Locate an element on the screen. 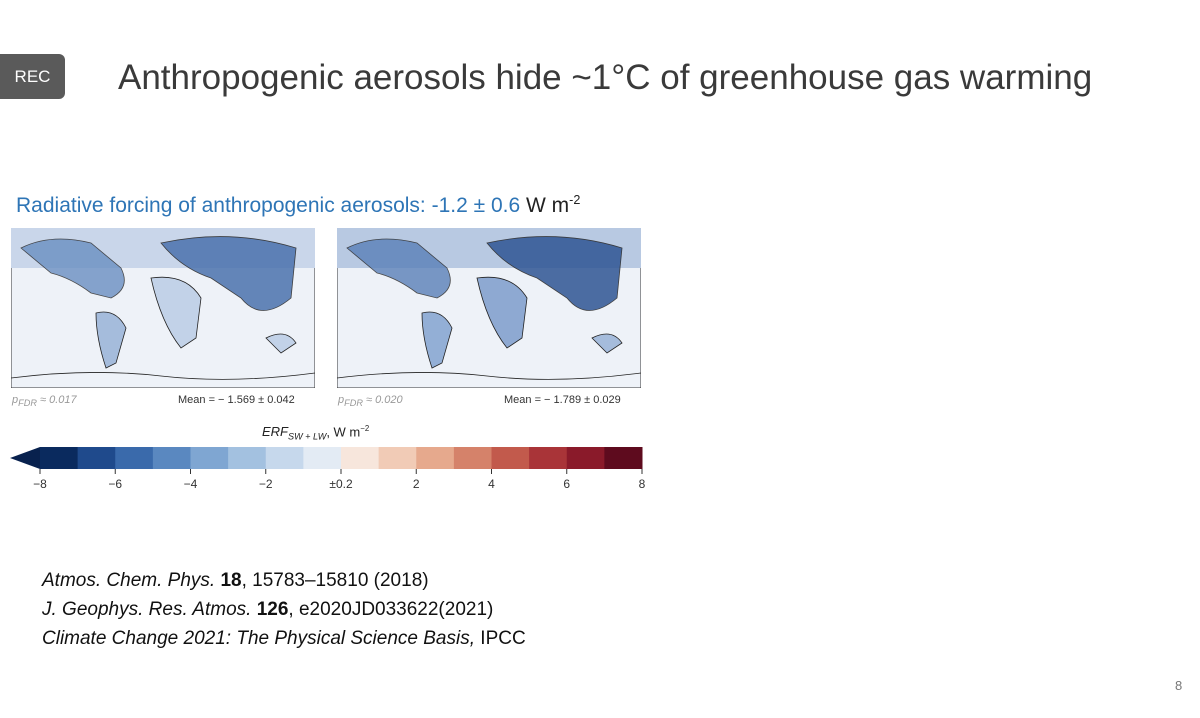  map-left is located at coordinates (163, 308).